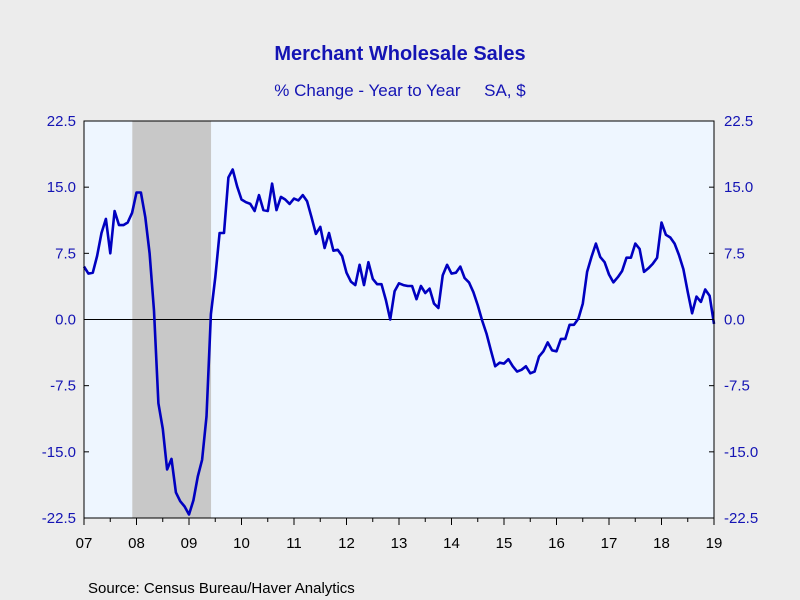 This screenshot has height=600, width=800. Describe the element at coordinates (738, 187) in the screenshot. I see `y-tick-label-right: 15.0` at that location.